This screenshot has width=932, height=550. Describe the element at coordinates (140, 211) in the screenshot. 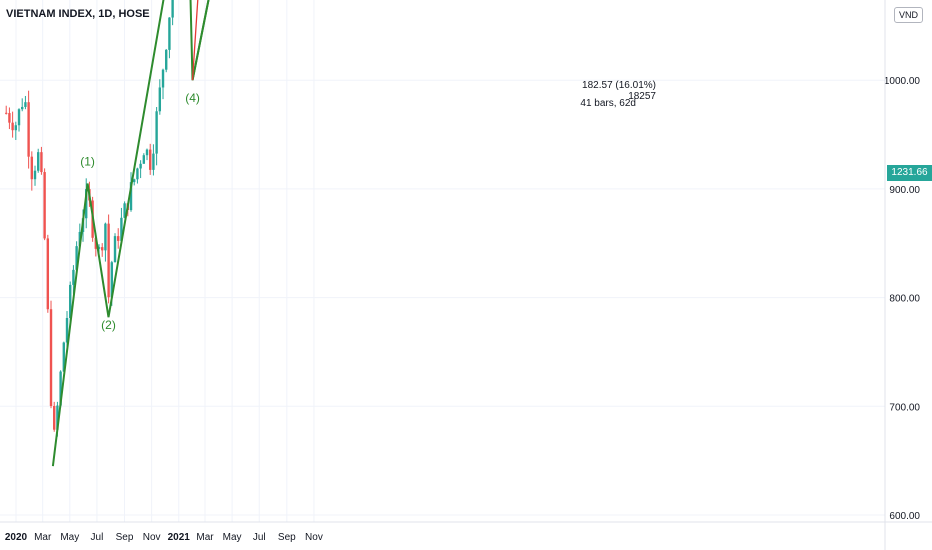

I see `wave-labels: (1)(2)(3)(4)(5)(1)(2)(3)(4)(1)(2)(3)(4)` at that location.